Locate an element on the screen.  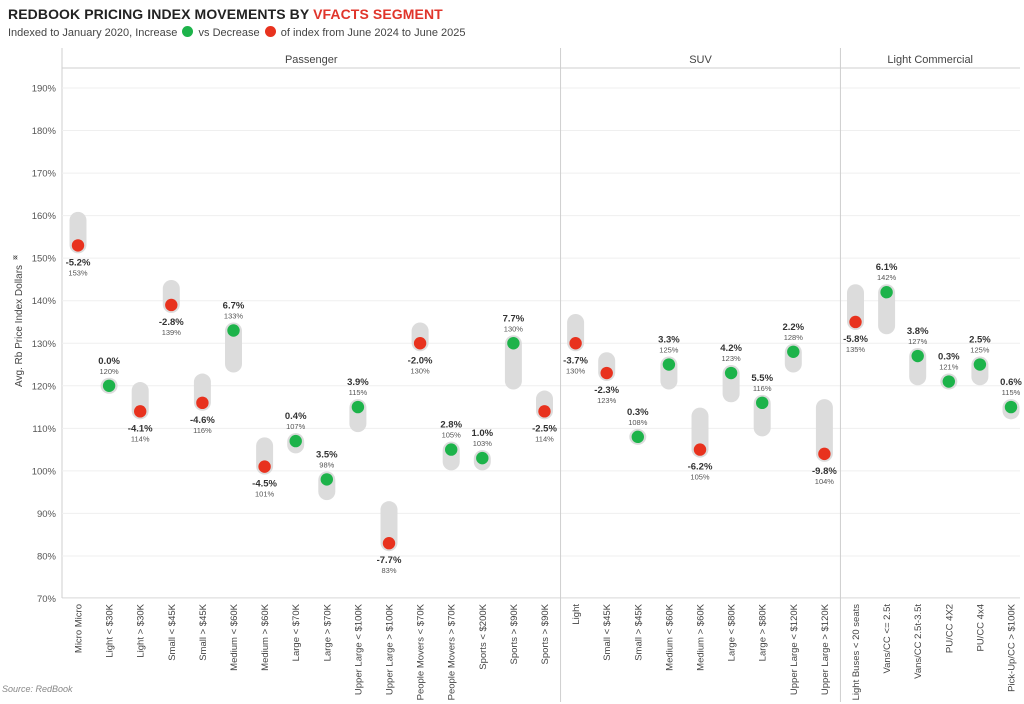
panel-title: Passenger is located at coordinates (311, 60).